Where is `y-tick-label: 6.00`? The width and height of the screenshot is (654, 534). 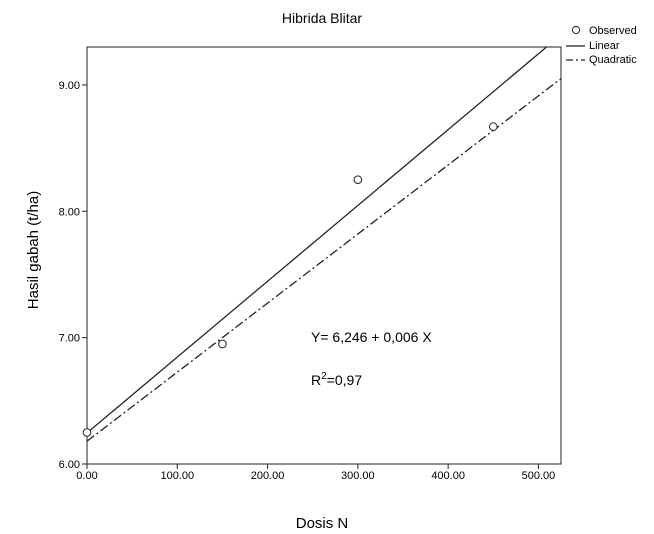 y-tick-label: 6.00 is located at coordinates (69, 465).